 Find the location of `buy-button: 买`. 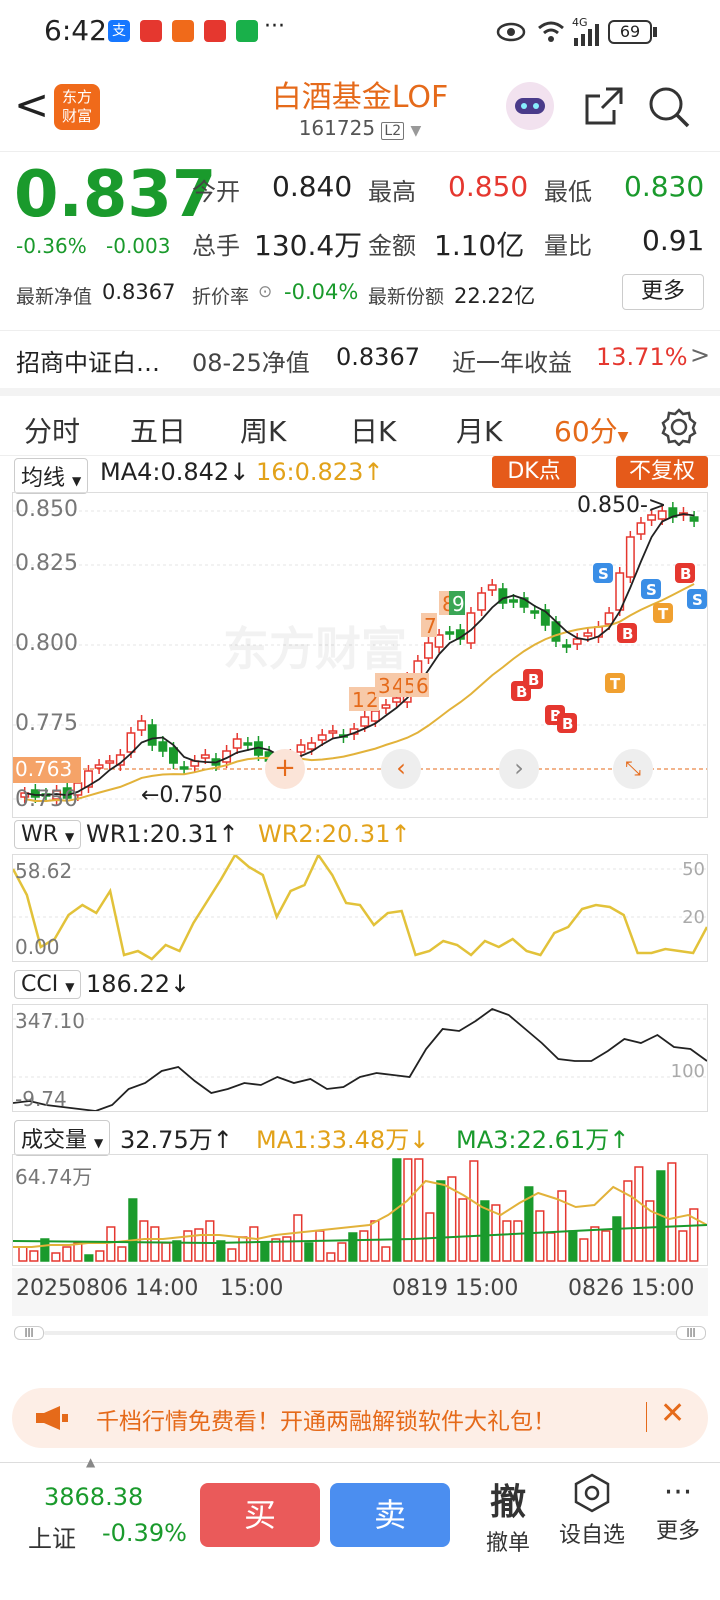

buy-button: 买 is located at coordinates (260, 1515).